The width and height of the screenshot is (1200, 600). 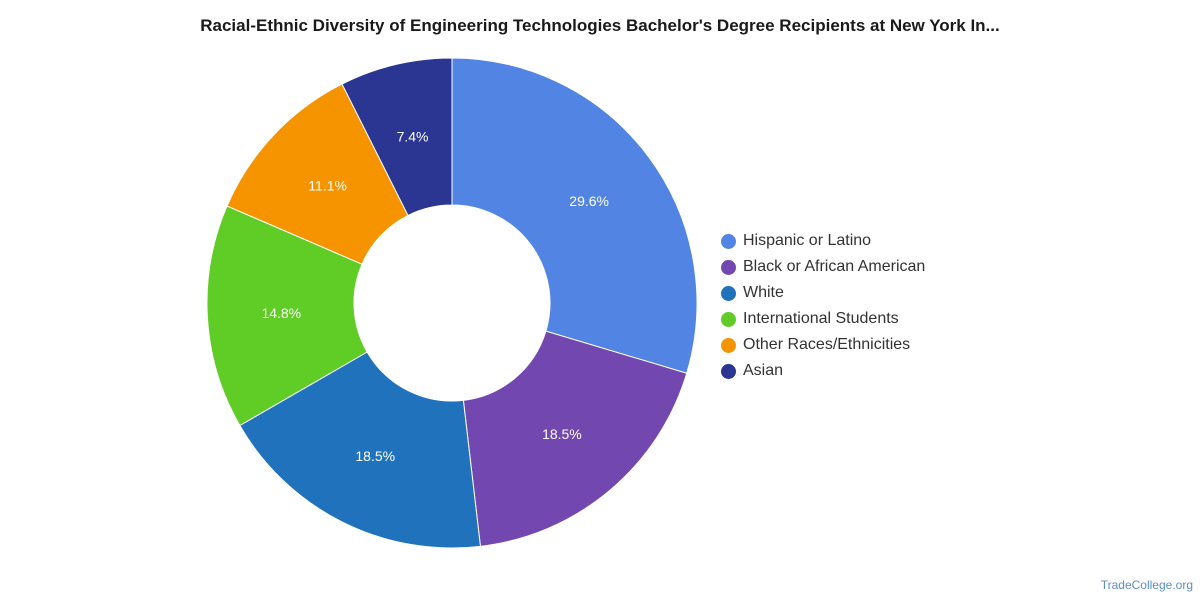 I want to click on legend-label-other-races-ethnicities: Other Races/Ethnicities, so click(x=827, y=344).